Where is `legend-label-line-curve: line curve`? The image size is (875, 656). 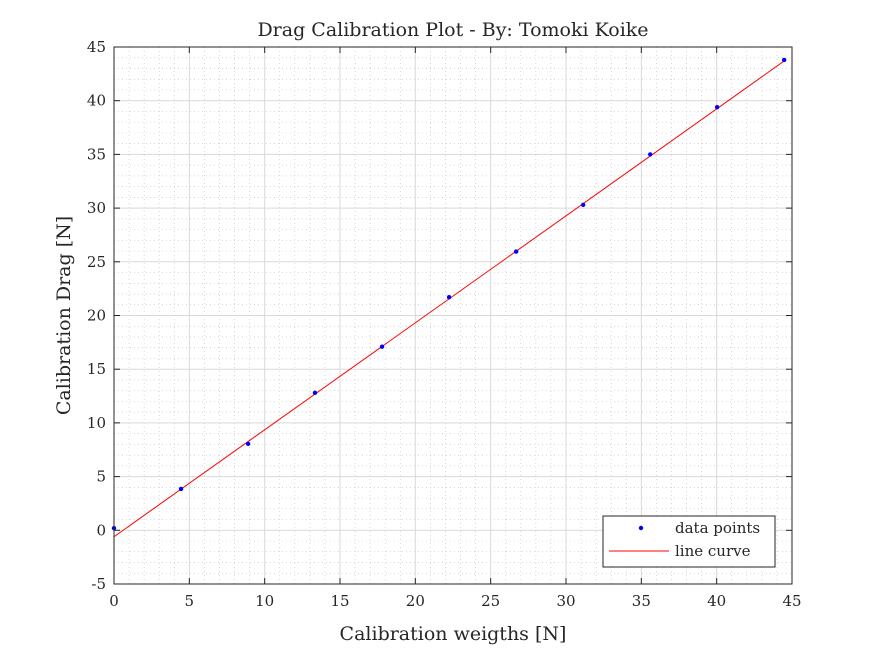 legend-label-line-curve: line curve is located at coordinates (713, 551).